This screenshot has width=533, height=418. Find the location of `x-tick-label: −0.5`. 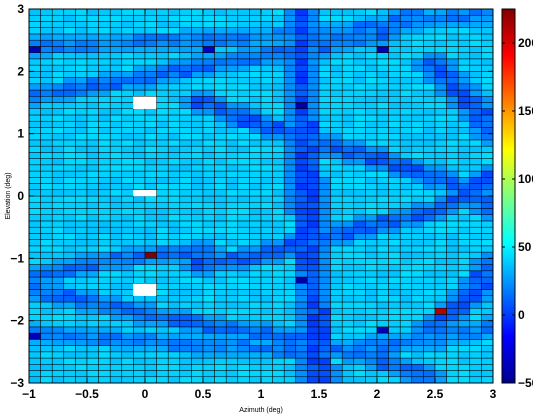

x-tick-label: −0.5 is located at coordinates (87, 394).